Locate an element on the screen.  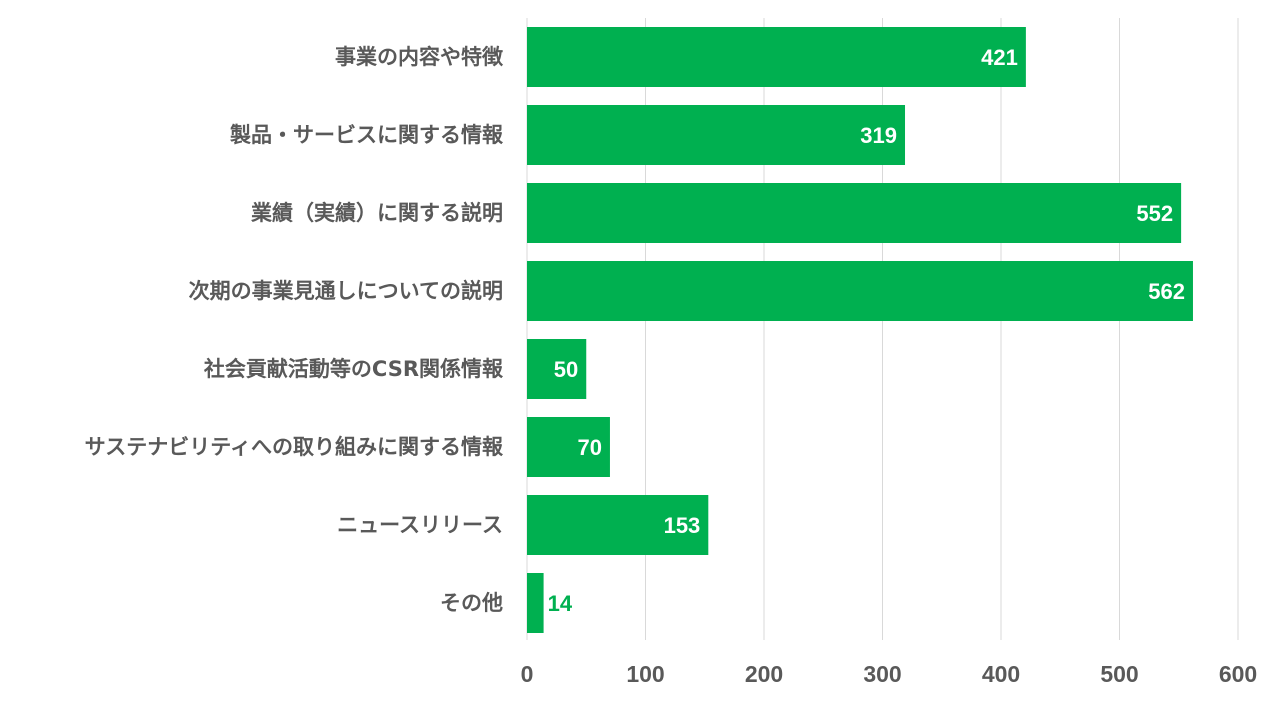
category-label: 次期の事業見通しについての説明 is located at coordinates (346, 291).